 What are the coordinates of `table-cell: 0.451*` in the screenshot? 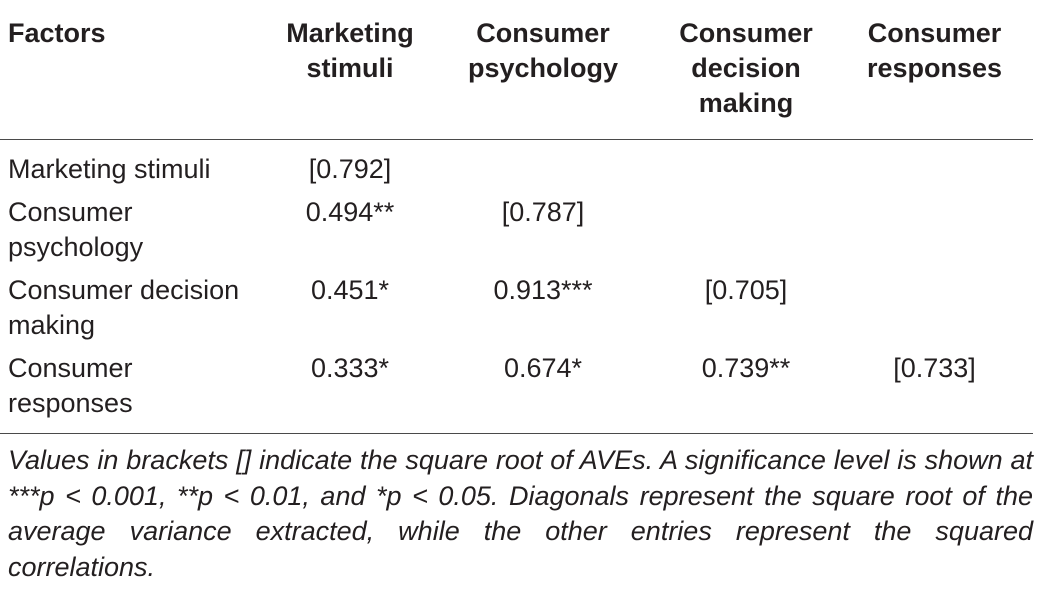 It's located at (350, 290).